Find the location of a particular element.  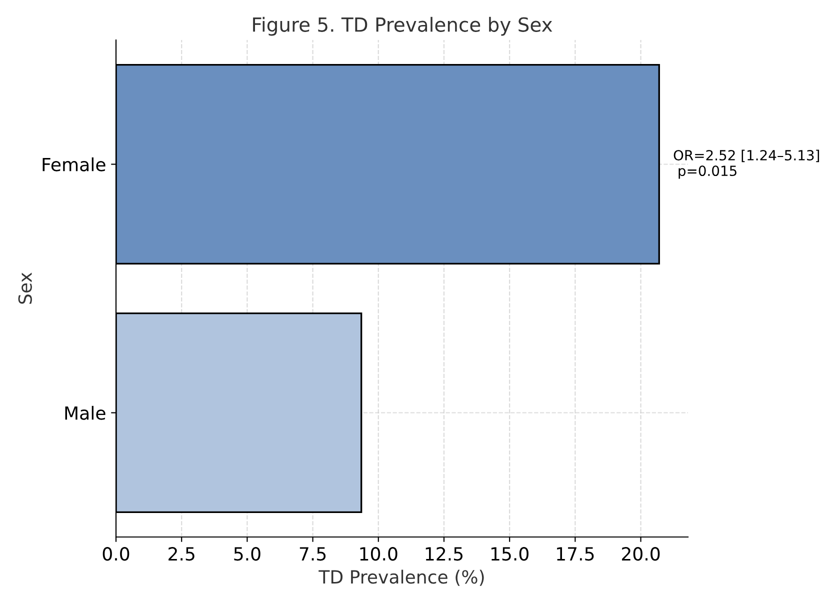

y-axis-title: Sex is located at coordinates (25, 288).